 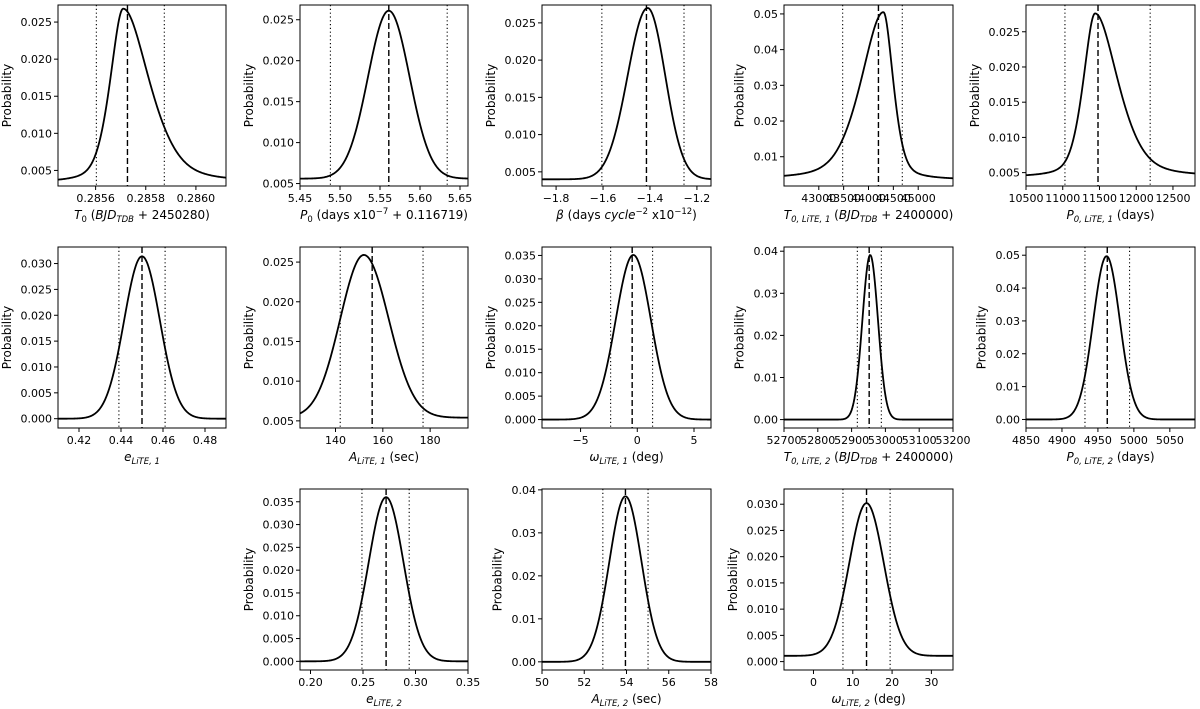 What do you see at coordinates (524, 490) in the screenshot?
I see `y-tick-label: 0.04` at bounding box center [524, 490].